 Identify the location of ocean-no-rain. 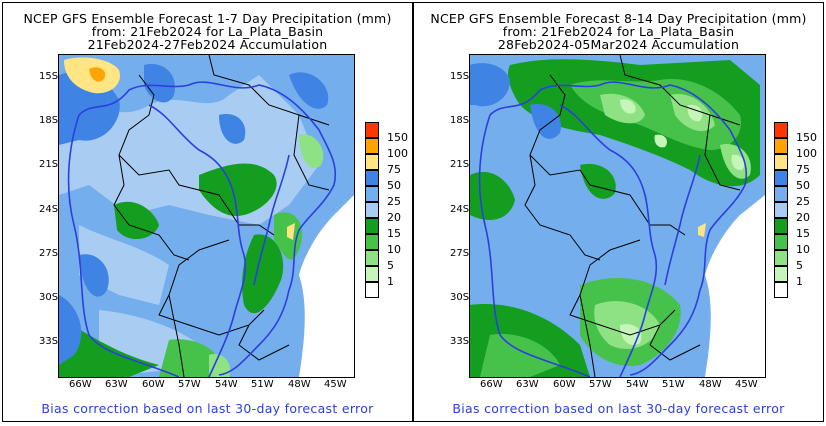
(735, 286).